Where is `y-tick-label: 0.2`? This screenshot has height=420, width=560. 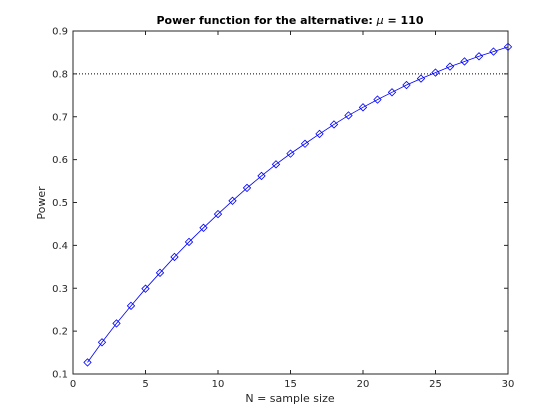
y-tick-label: 0.2 is located at coordinates (60, 332).